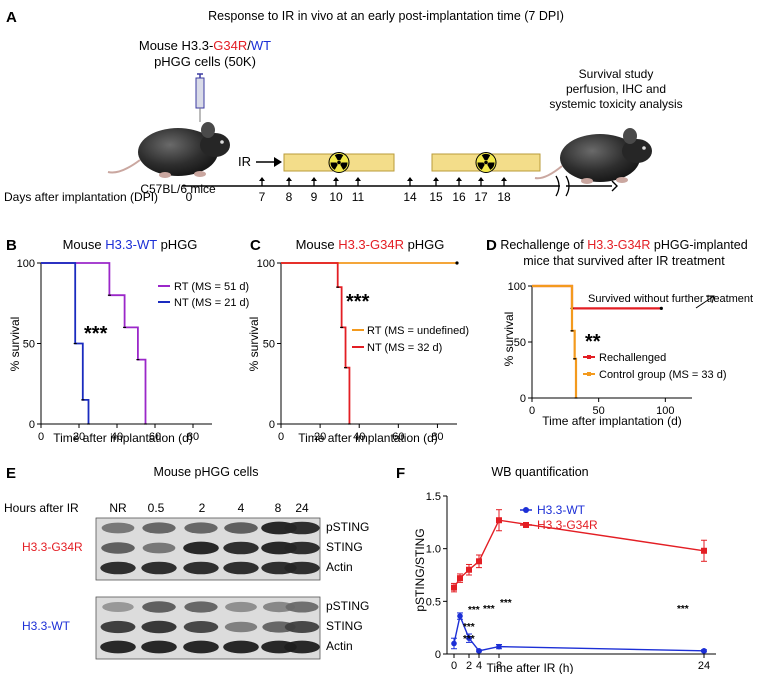 The image size is (771, 674). I want to click on cells-label-line2: pHGG cells (50K), so click(205, 61).